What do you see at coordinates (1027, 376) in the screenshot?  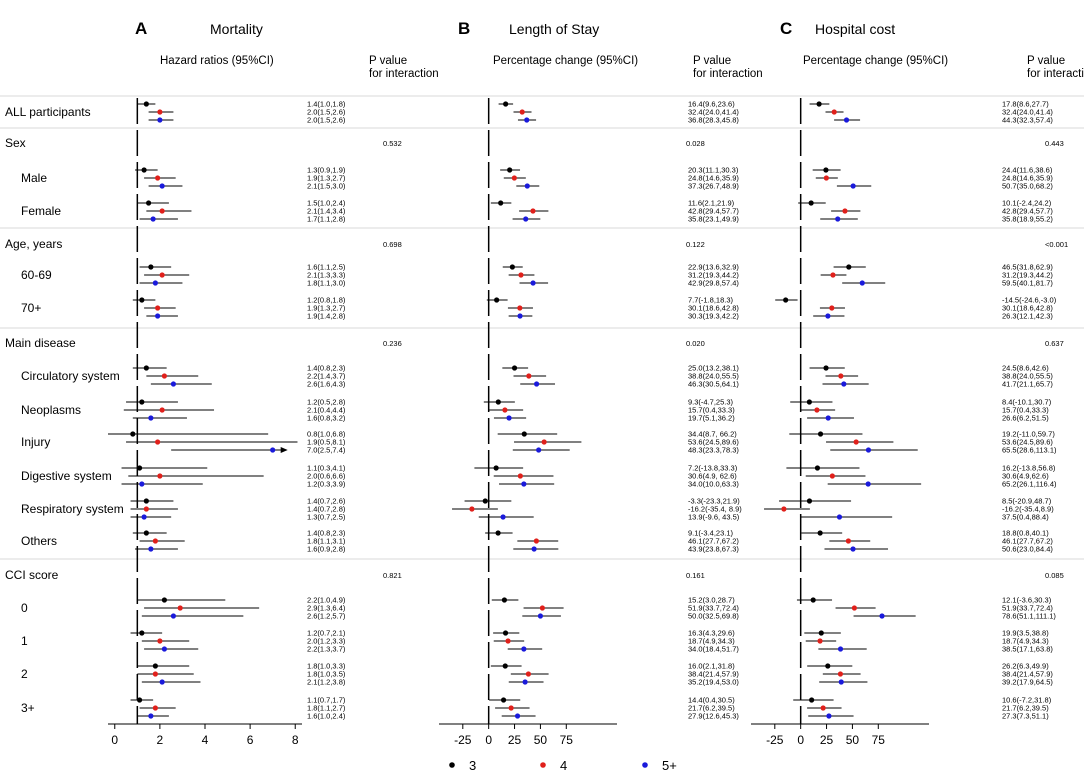 I see `estimate-label: 38.8(24.0,55.5)` at bounding box center [1027, 376].